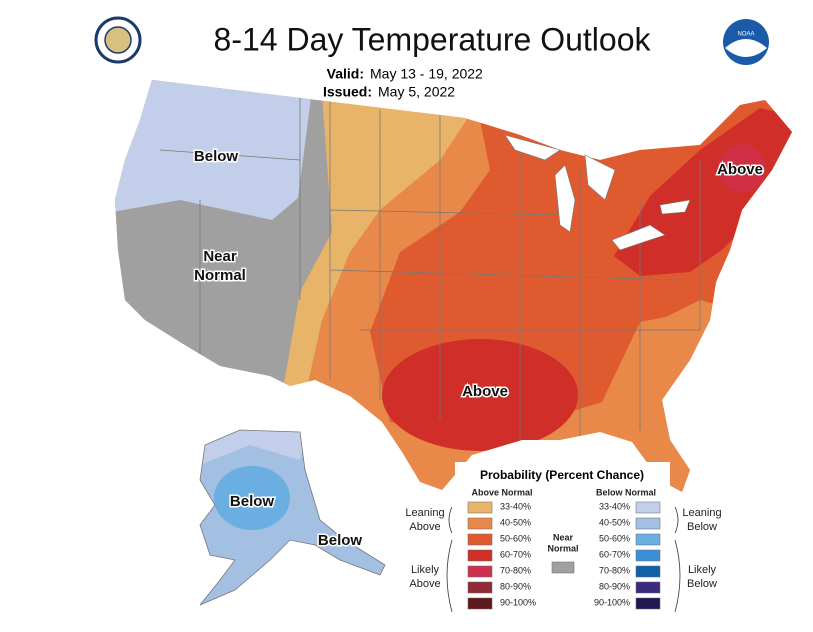 The image size is (813, 632). What do you see at coordinates (433, 39) in the screenshot?
I see `title: 8-14 Day Temperature Outlook` at bounding box center [433, 39].